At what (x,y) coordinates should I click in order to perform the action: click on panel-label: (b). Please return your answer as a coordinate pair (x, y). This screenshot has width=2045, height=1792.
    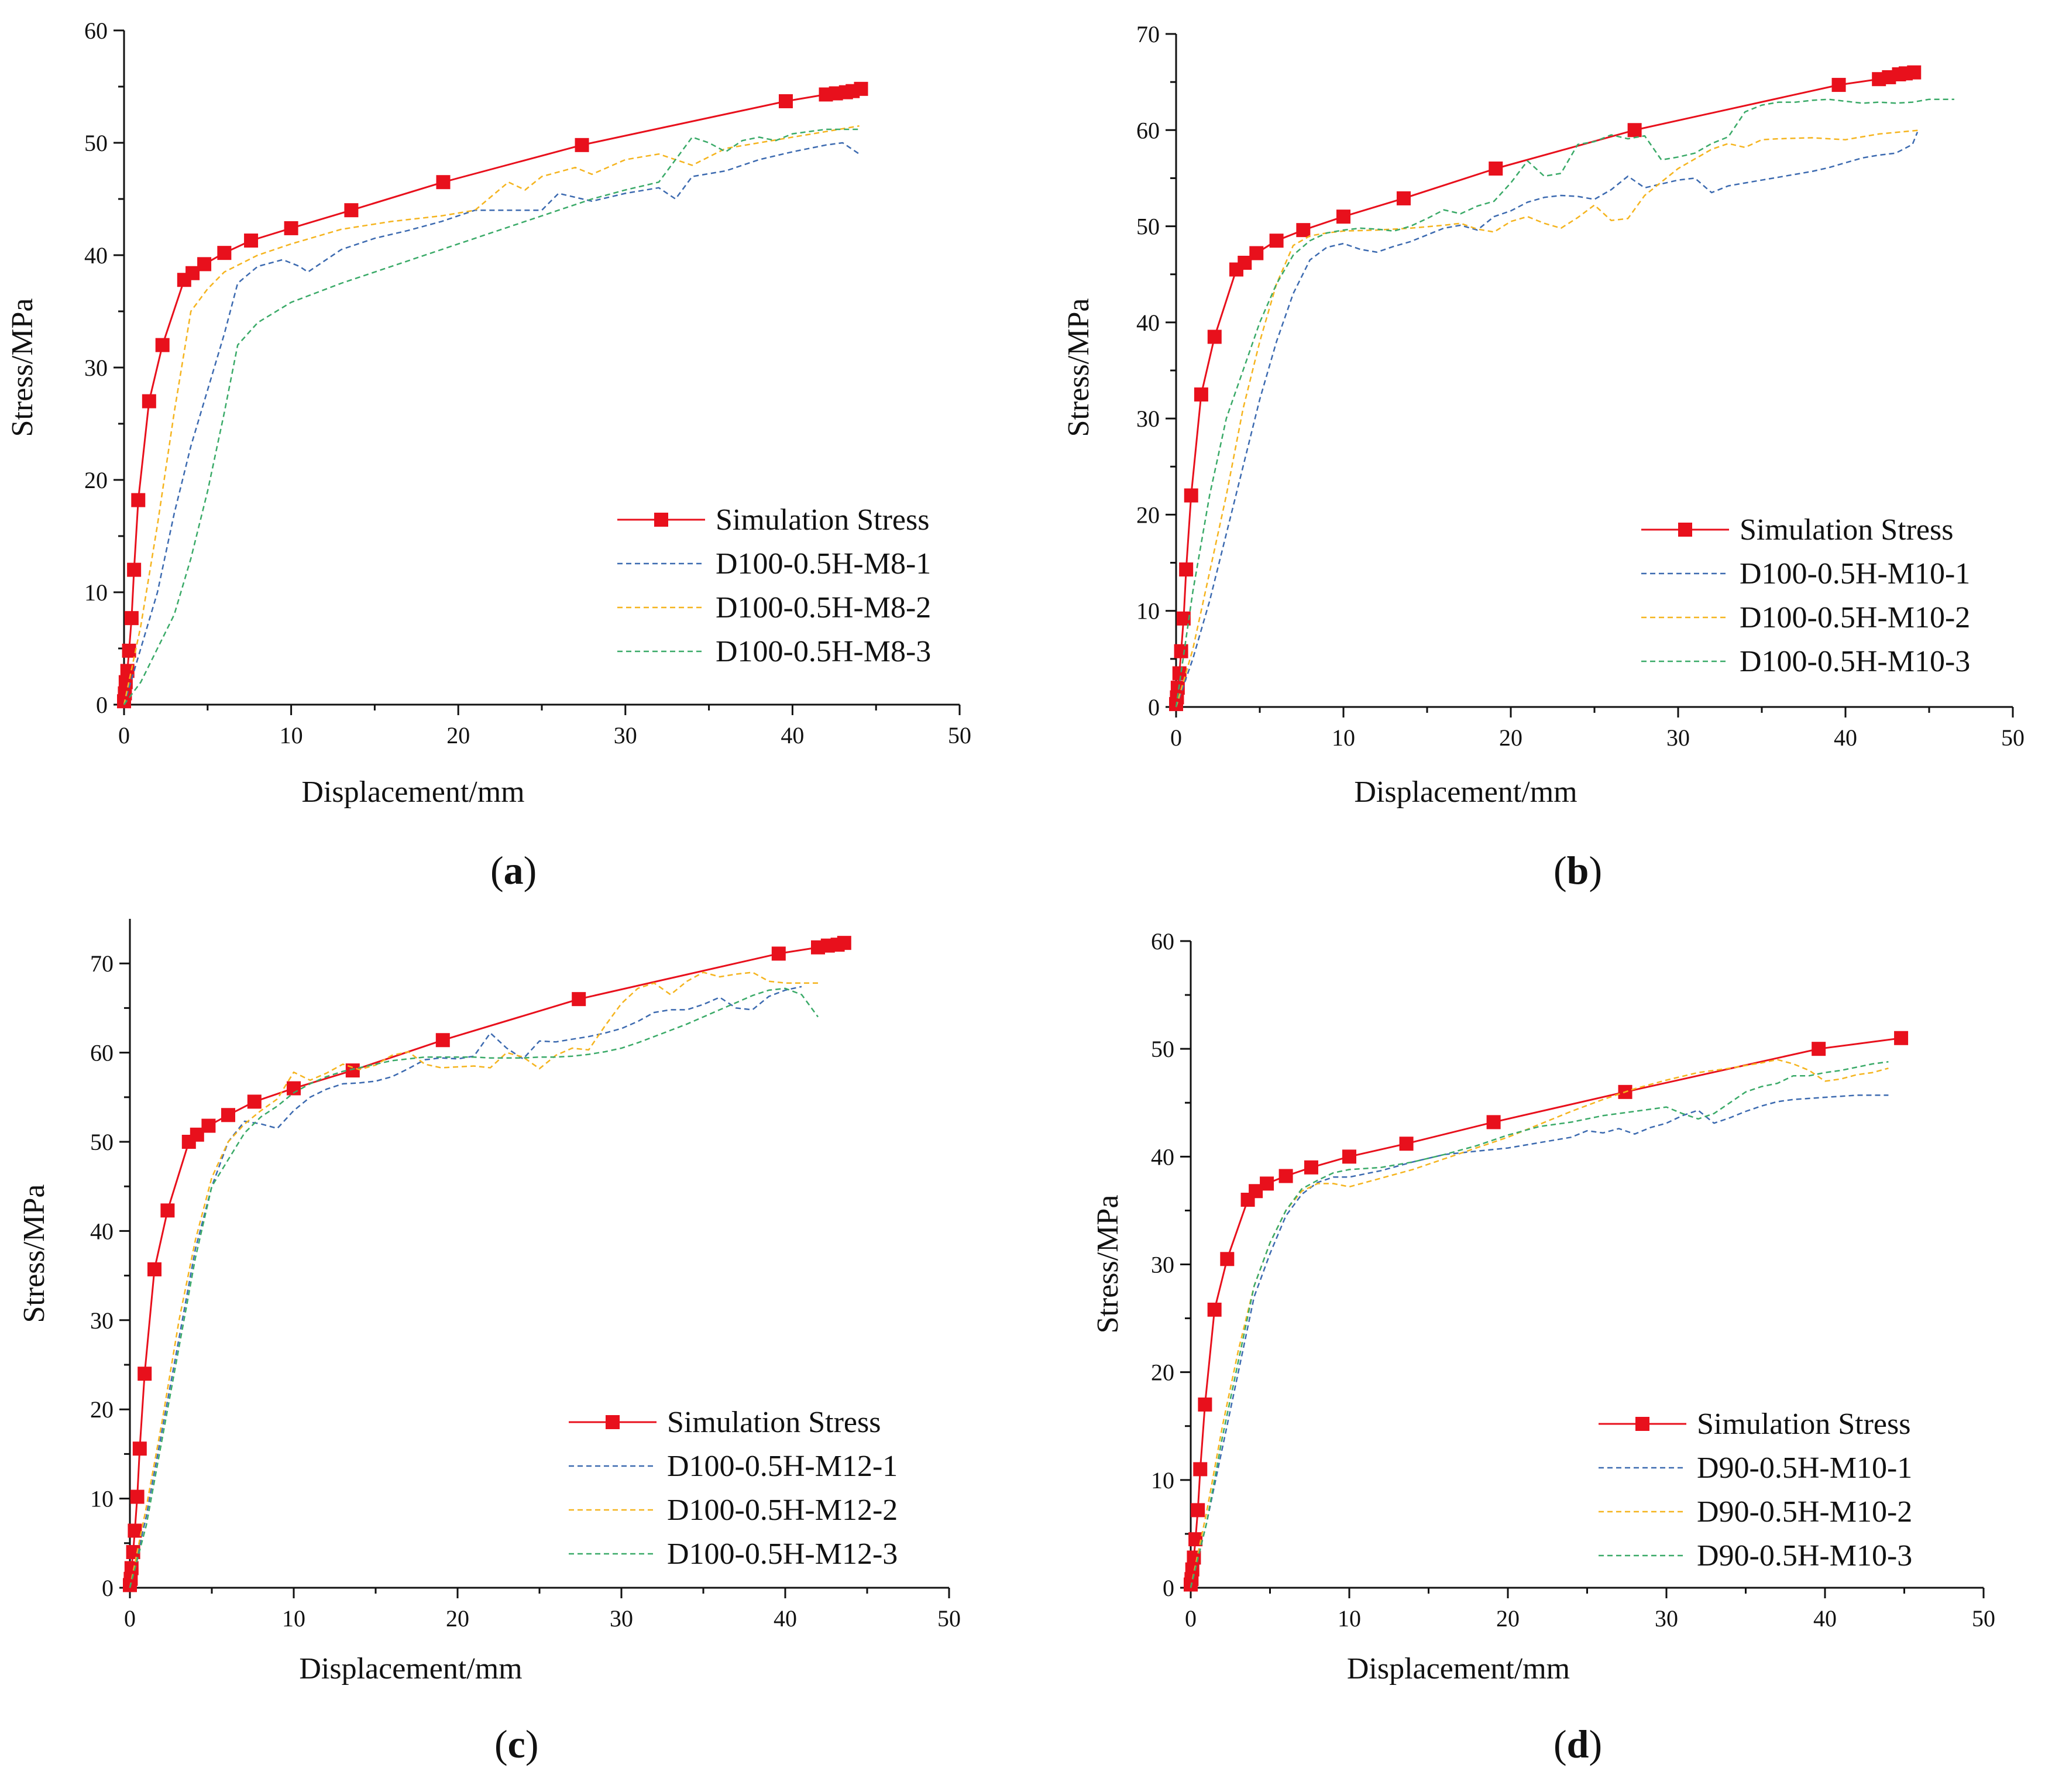
    Looking at the image, I should click on (1577, 870).